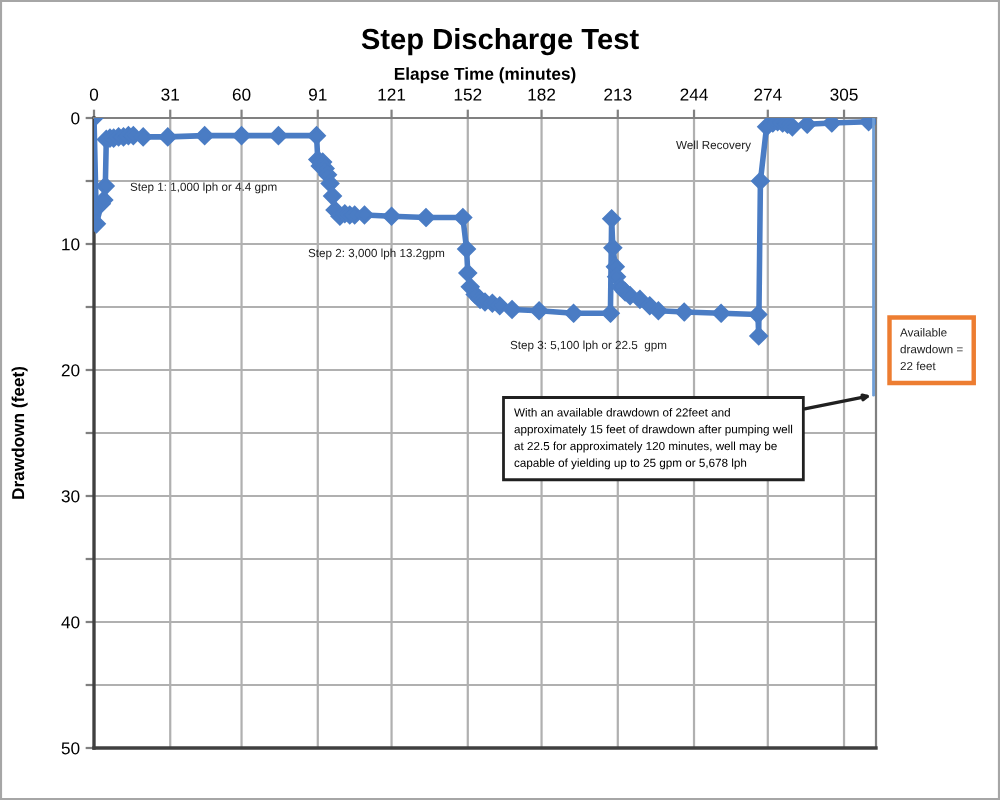 This screenshot has height=800, width=1000. Describe the element at coordinates (94, 94) in the screenshot. I see `x-tick-label: 0` at that location.